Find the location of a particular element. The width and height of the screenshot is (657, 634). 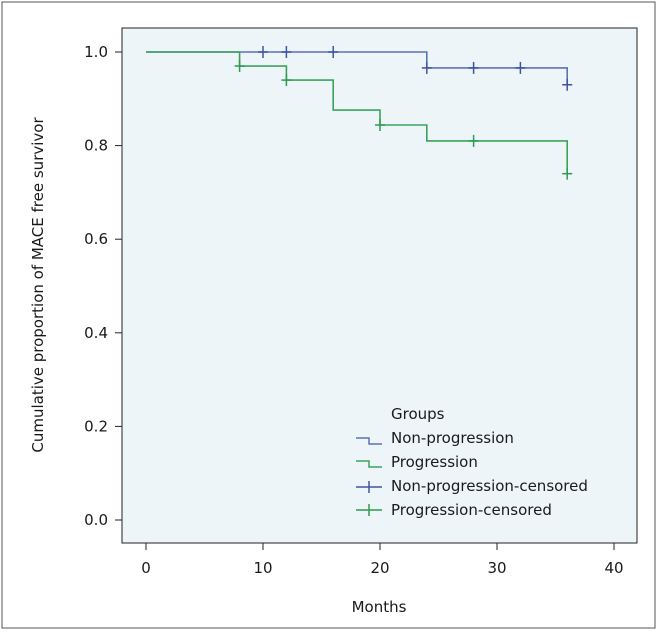

y-tick-label: 0.4 is located at coordinates (96, 333).